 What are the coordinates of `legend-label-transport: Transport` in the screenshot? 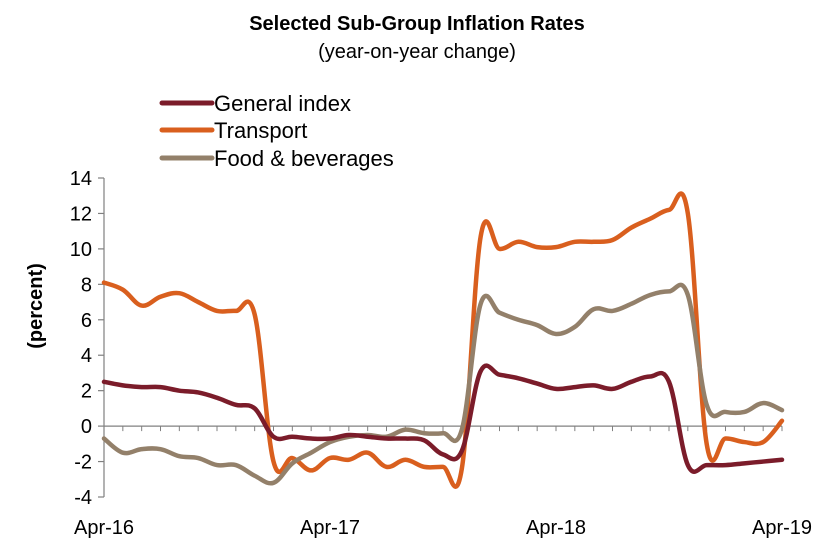 It's located at (260, 130).